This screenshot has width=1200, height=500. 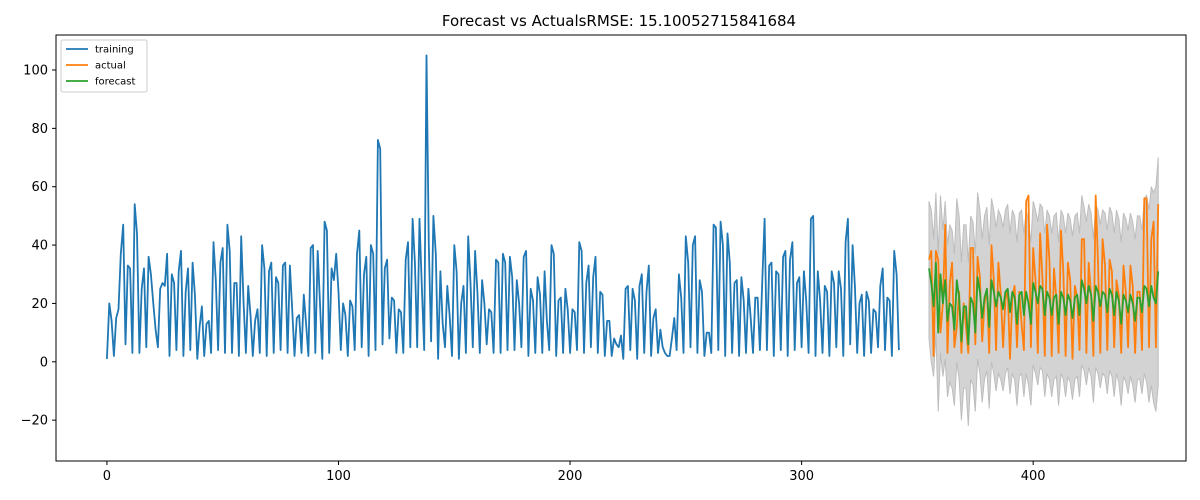 What do you see at coordinates (570, 476) in the screenshot?
I see `x-tick-label: 200` at bounding box center [570, 476].